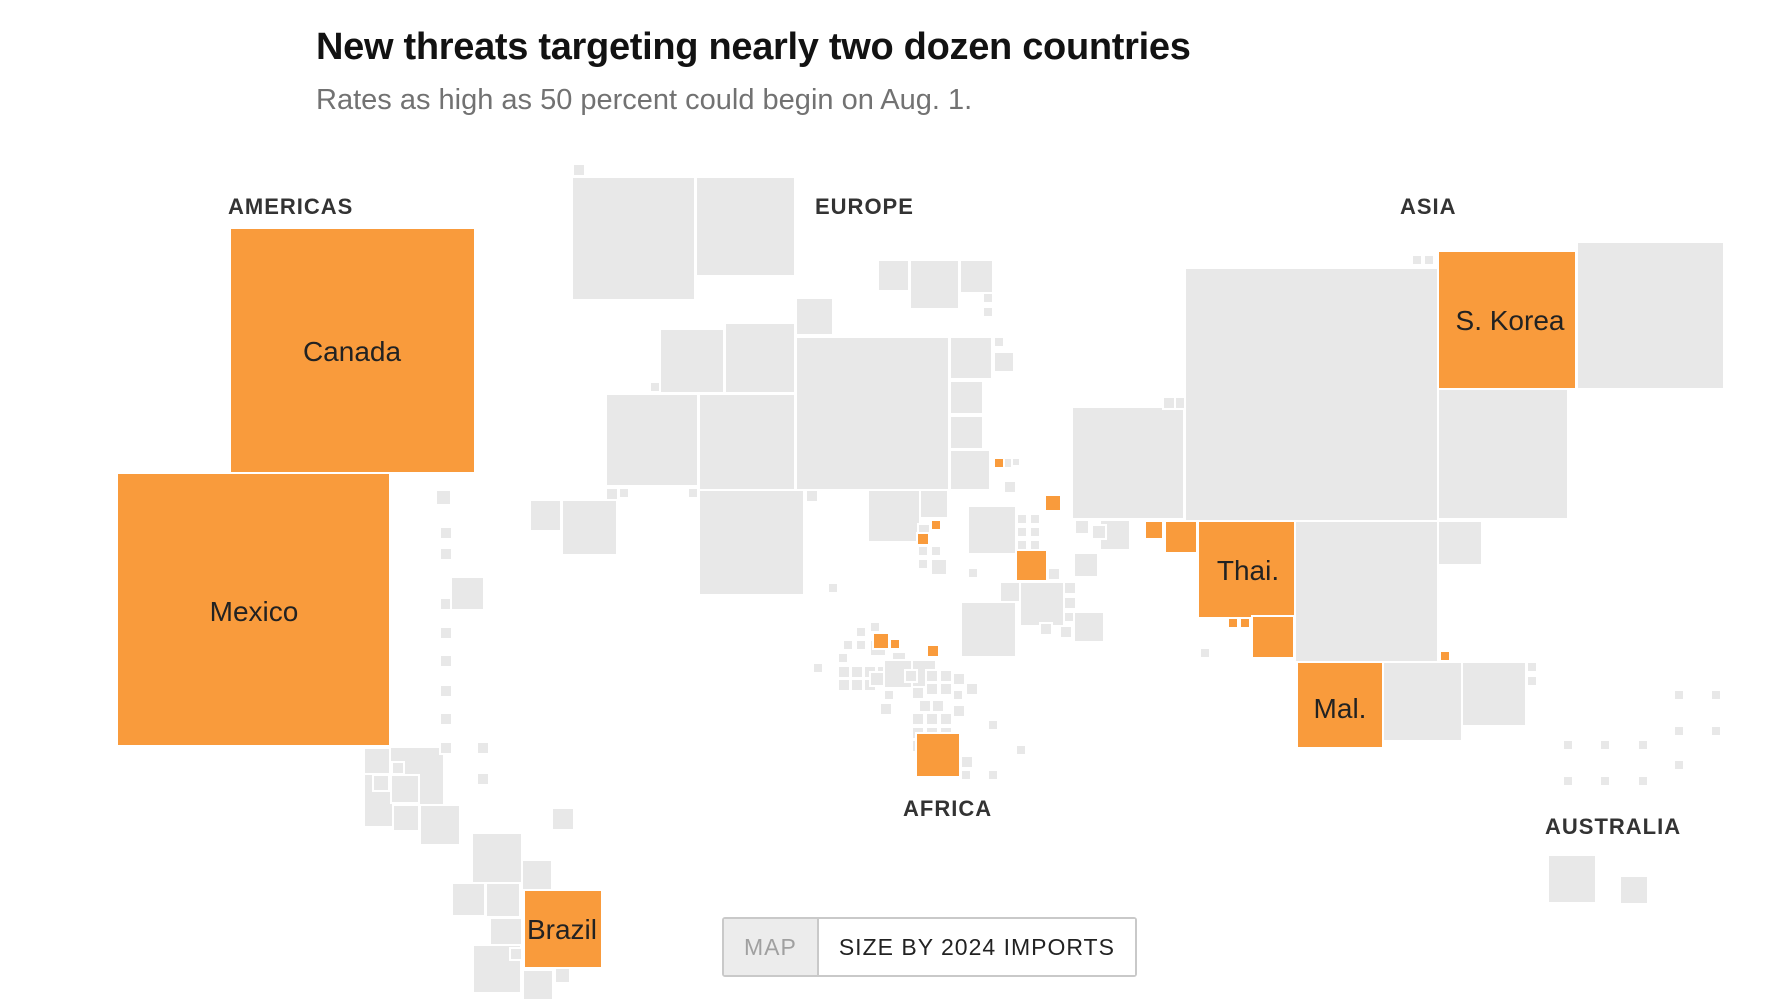  What do you see at coordinates (771, 947) in the screenshot?
I see `map-view-button: MAP` at bounding box center [771, 947].